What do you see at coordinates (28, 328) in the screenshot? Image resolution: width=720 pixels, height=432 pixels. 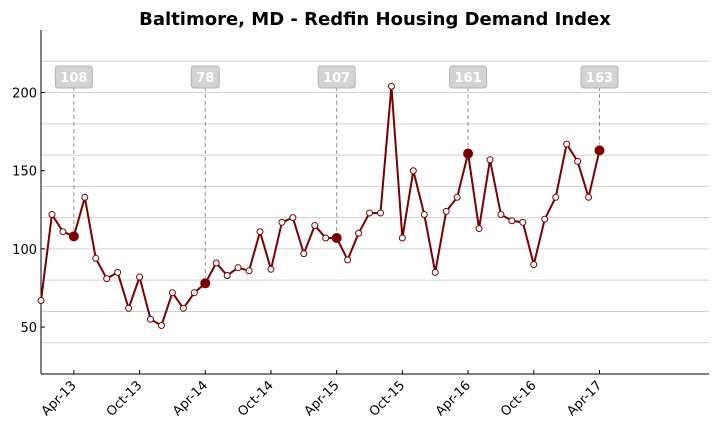 I see `y-tick-label: 50` at bounding box center [28, 328].